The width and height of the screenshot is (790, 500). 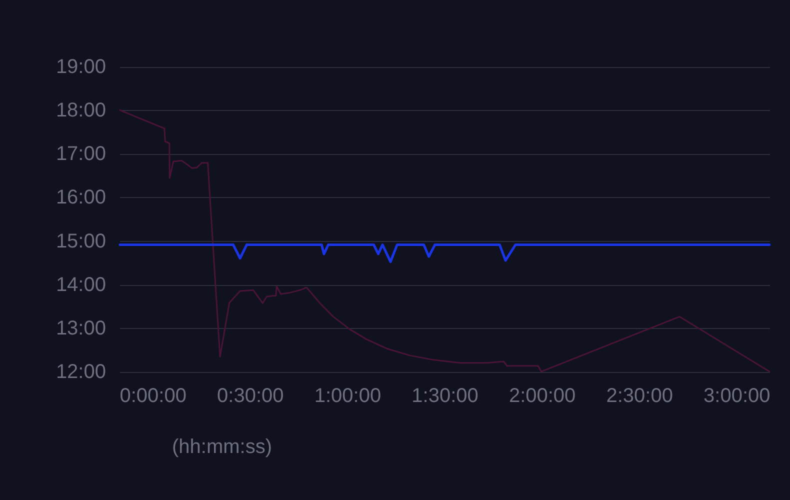 What do you see at coordinates (639, 396) in the screenshot?
I see `x-tick-label: 2:30:00` at bounding box center [639, 396].